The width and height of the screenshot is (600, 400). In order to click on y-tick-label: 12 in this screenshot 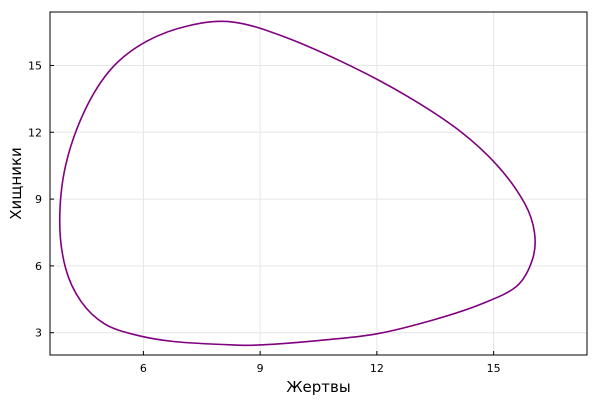, I will do `click(35, 132)`.